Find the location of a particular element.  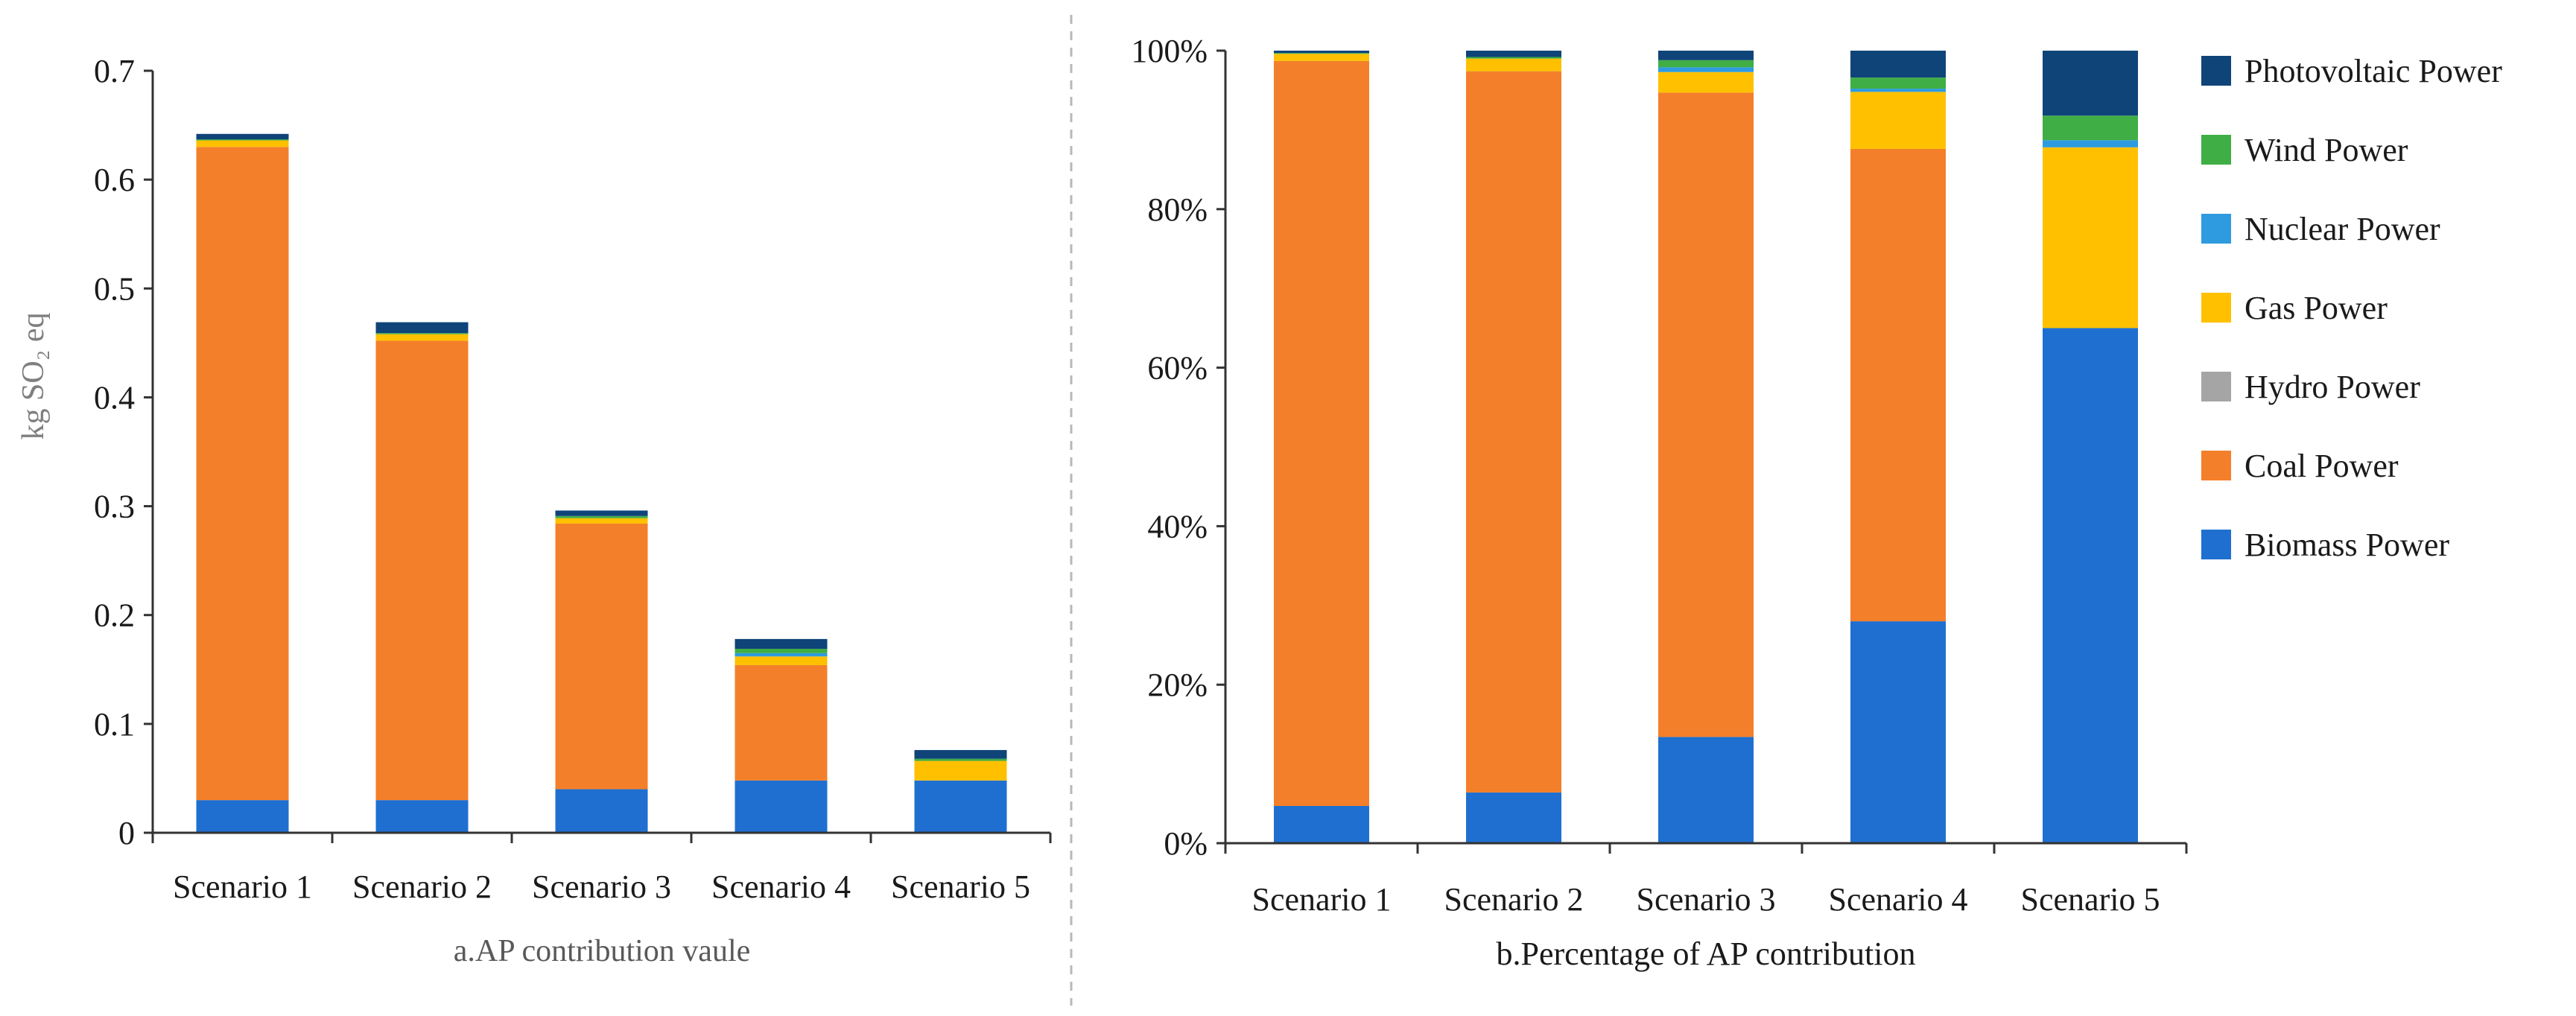

panel-b-caption: b.Percentage of AP contribution is located at coordinates (1707, 954).